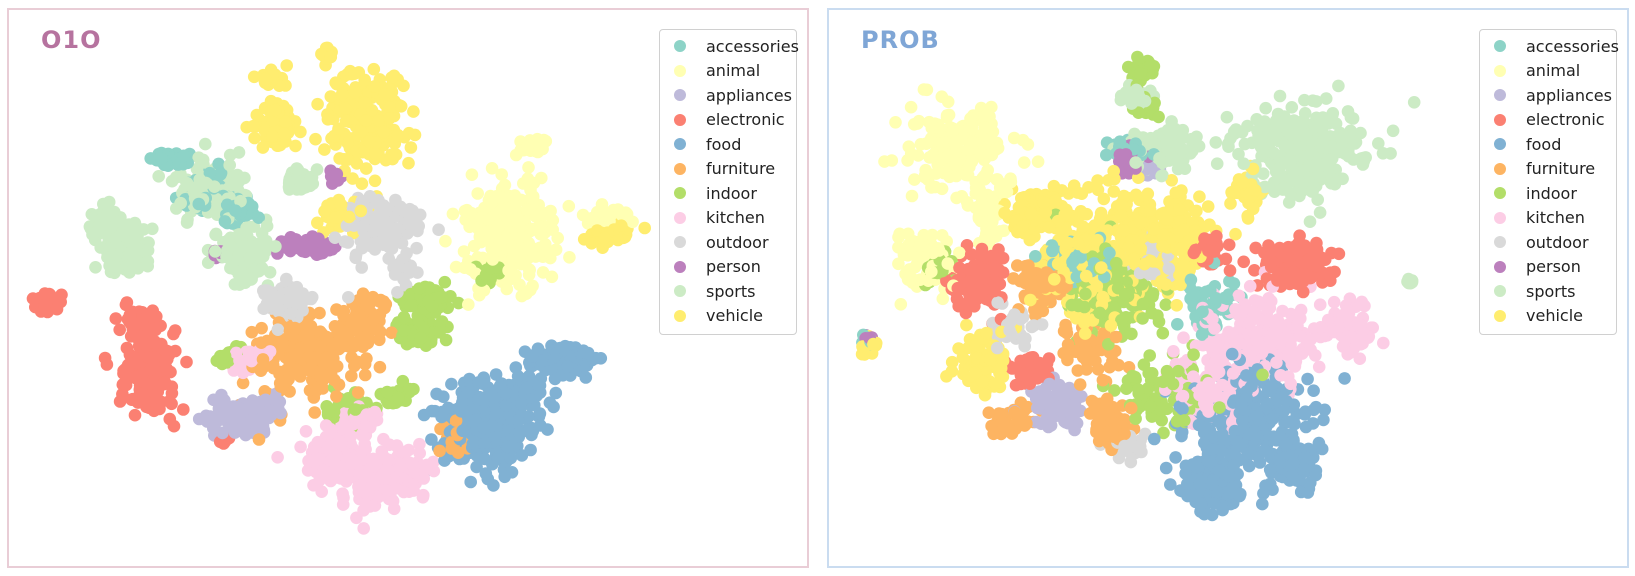 The height and width of the screenshot is (576, 1635). I want to click on scatter-point-appliances, so click(280, 413).